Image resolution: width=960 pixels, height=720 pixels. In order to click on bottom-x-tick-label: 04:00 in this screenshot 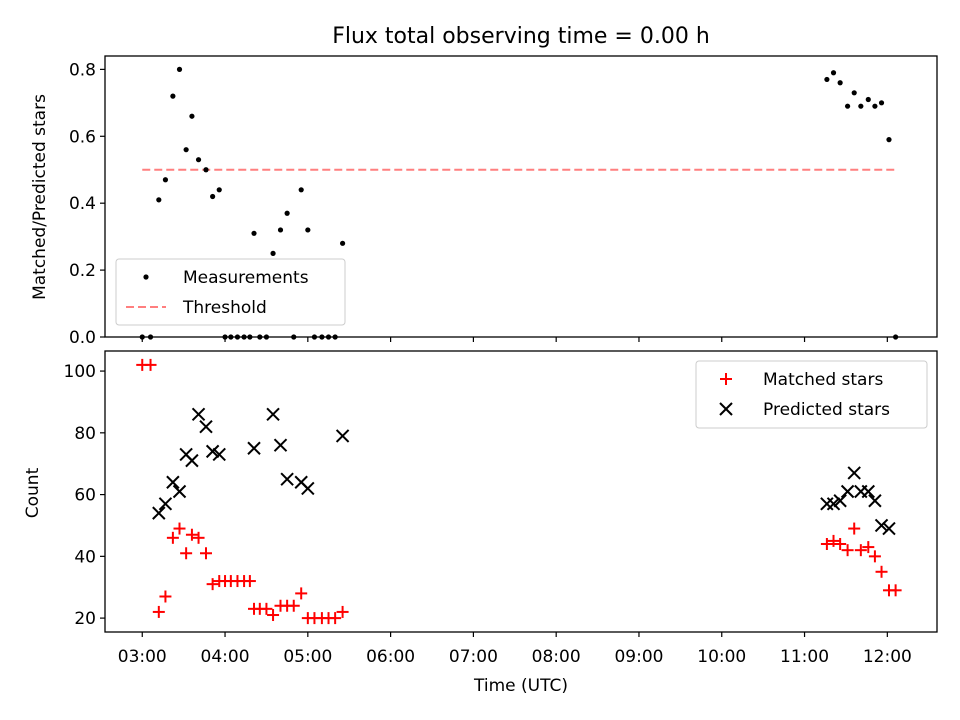, I will do `click(225, 657)`.